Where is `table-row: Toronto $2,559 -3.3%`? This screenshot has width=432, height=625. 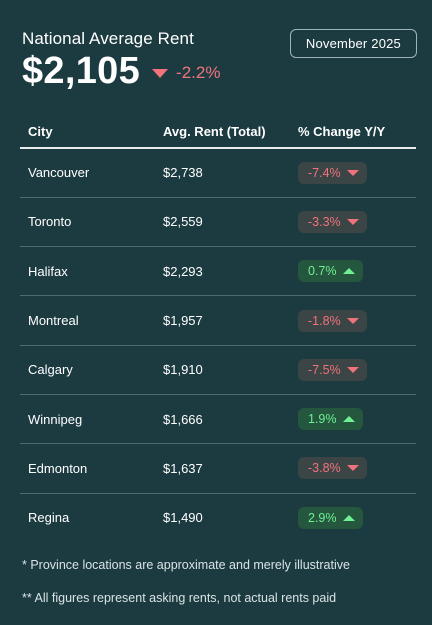
table-row: Toronto $2,559 -3.3% is located at coordinates (218, 222).